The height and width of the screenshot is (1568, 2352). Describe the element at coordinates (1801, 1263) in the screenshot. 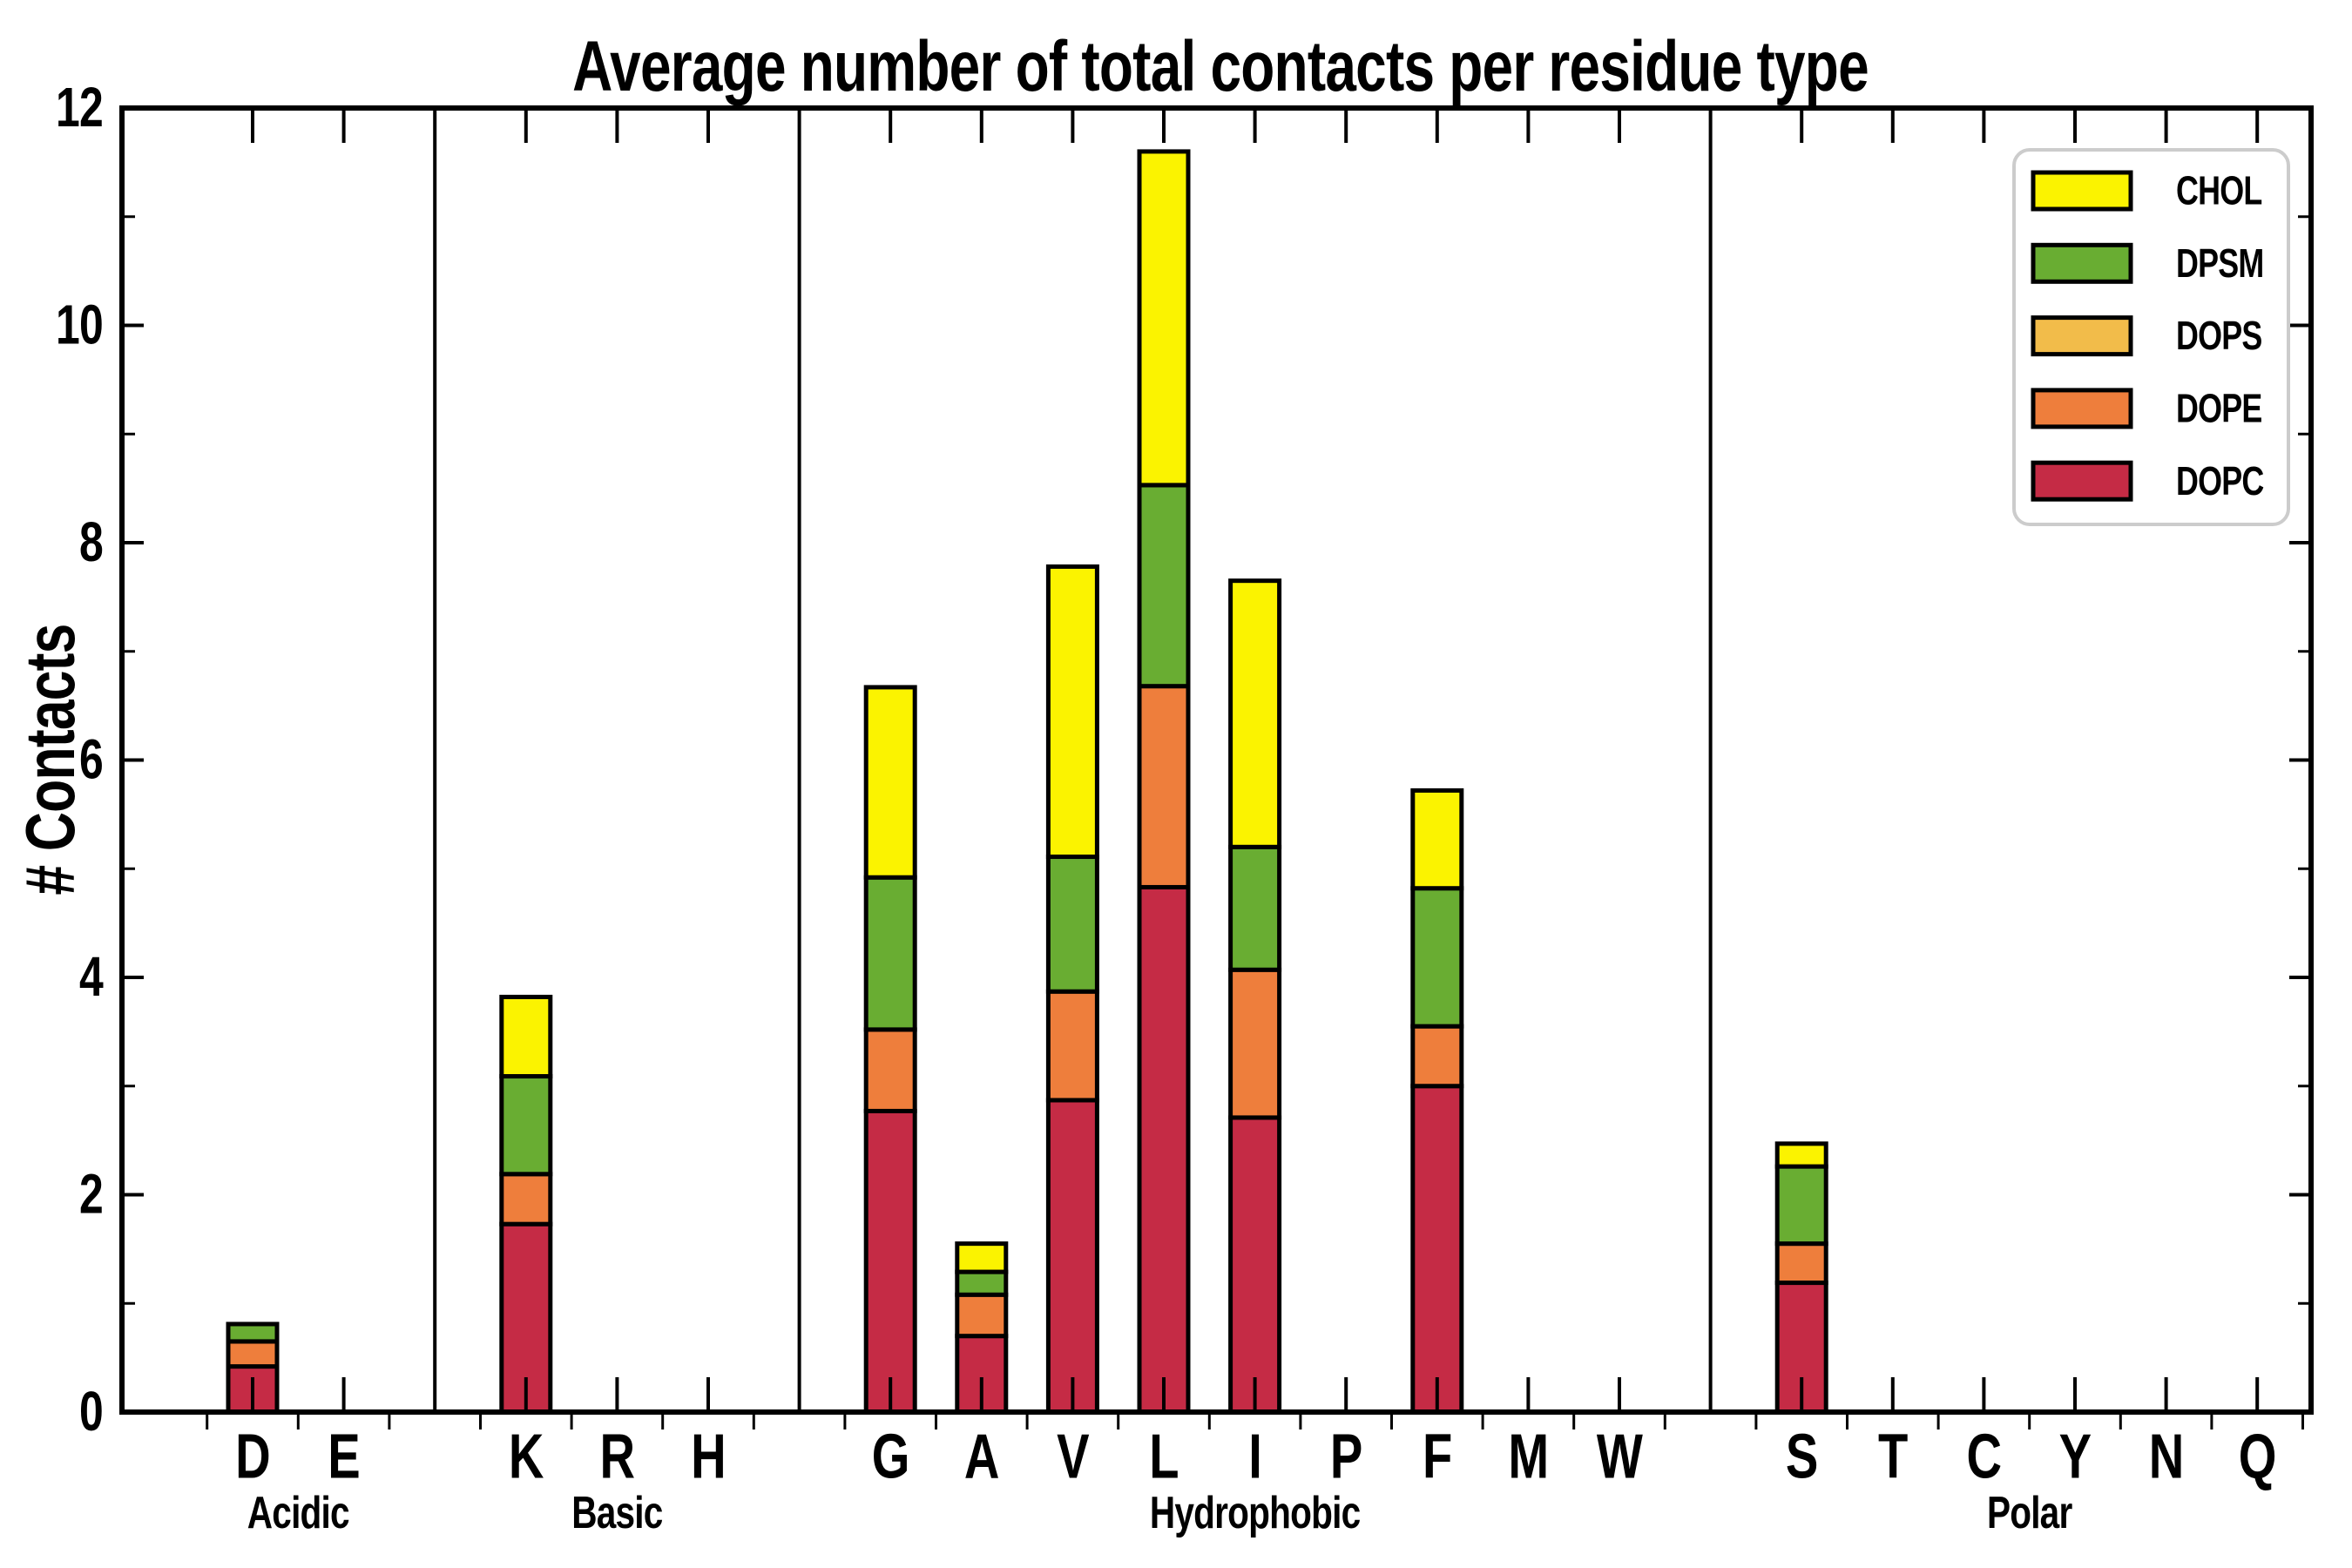

I see `bar-segment-S-DOPE` at that location.